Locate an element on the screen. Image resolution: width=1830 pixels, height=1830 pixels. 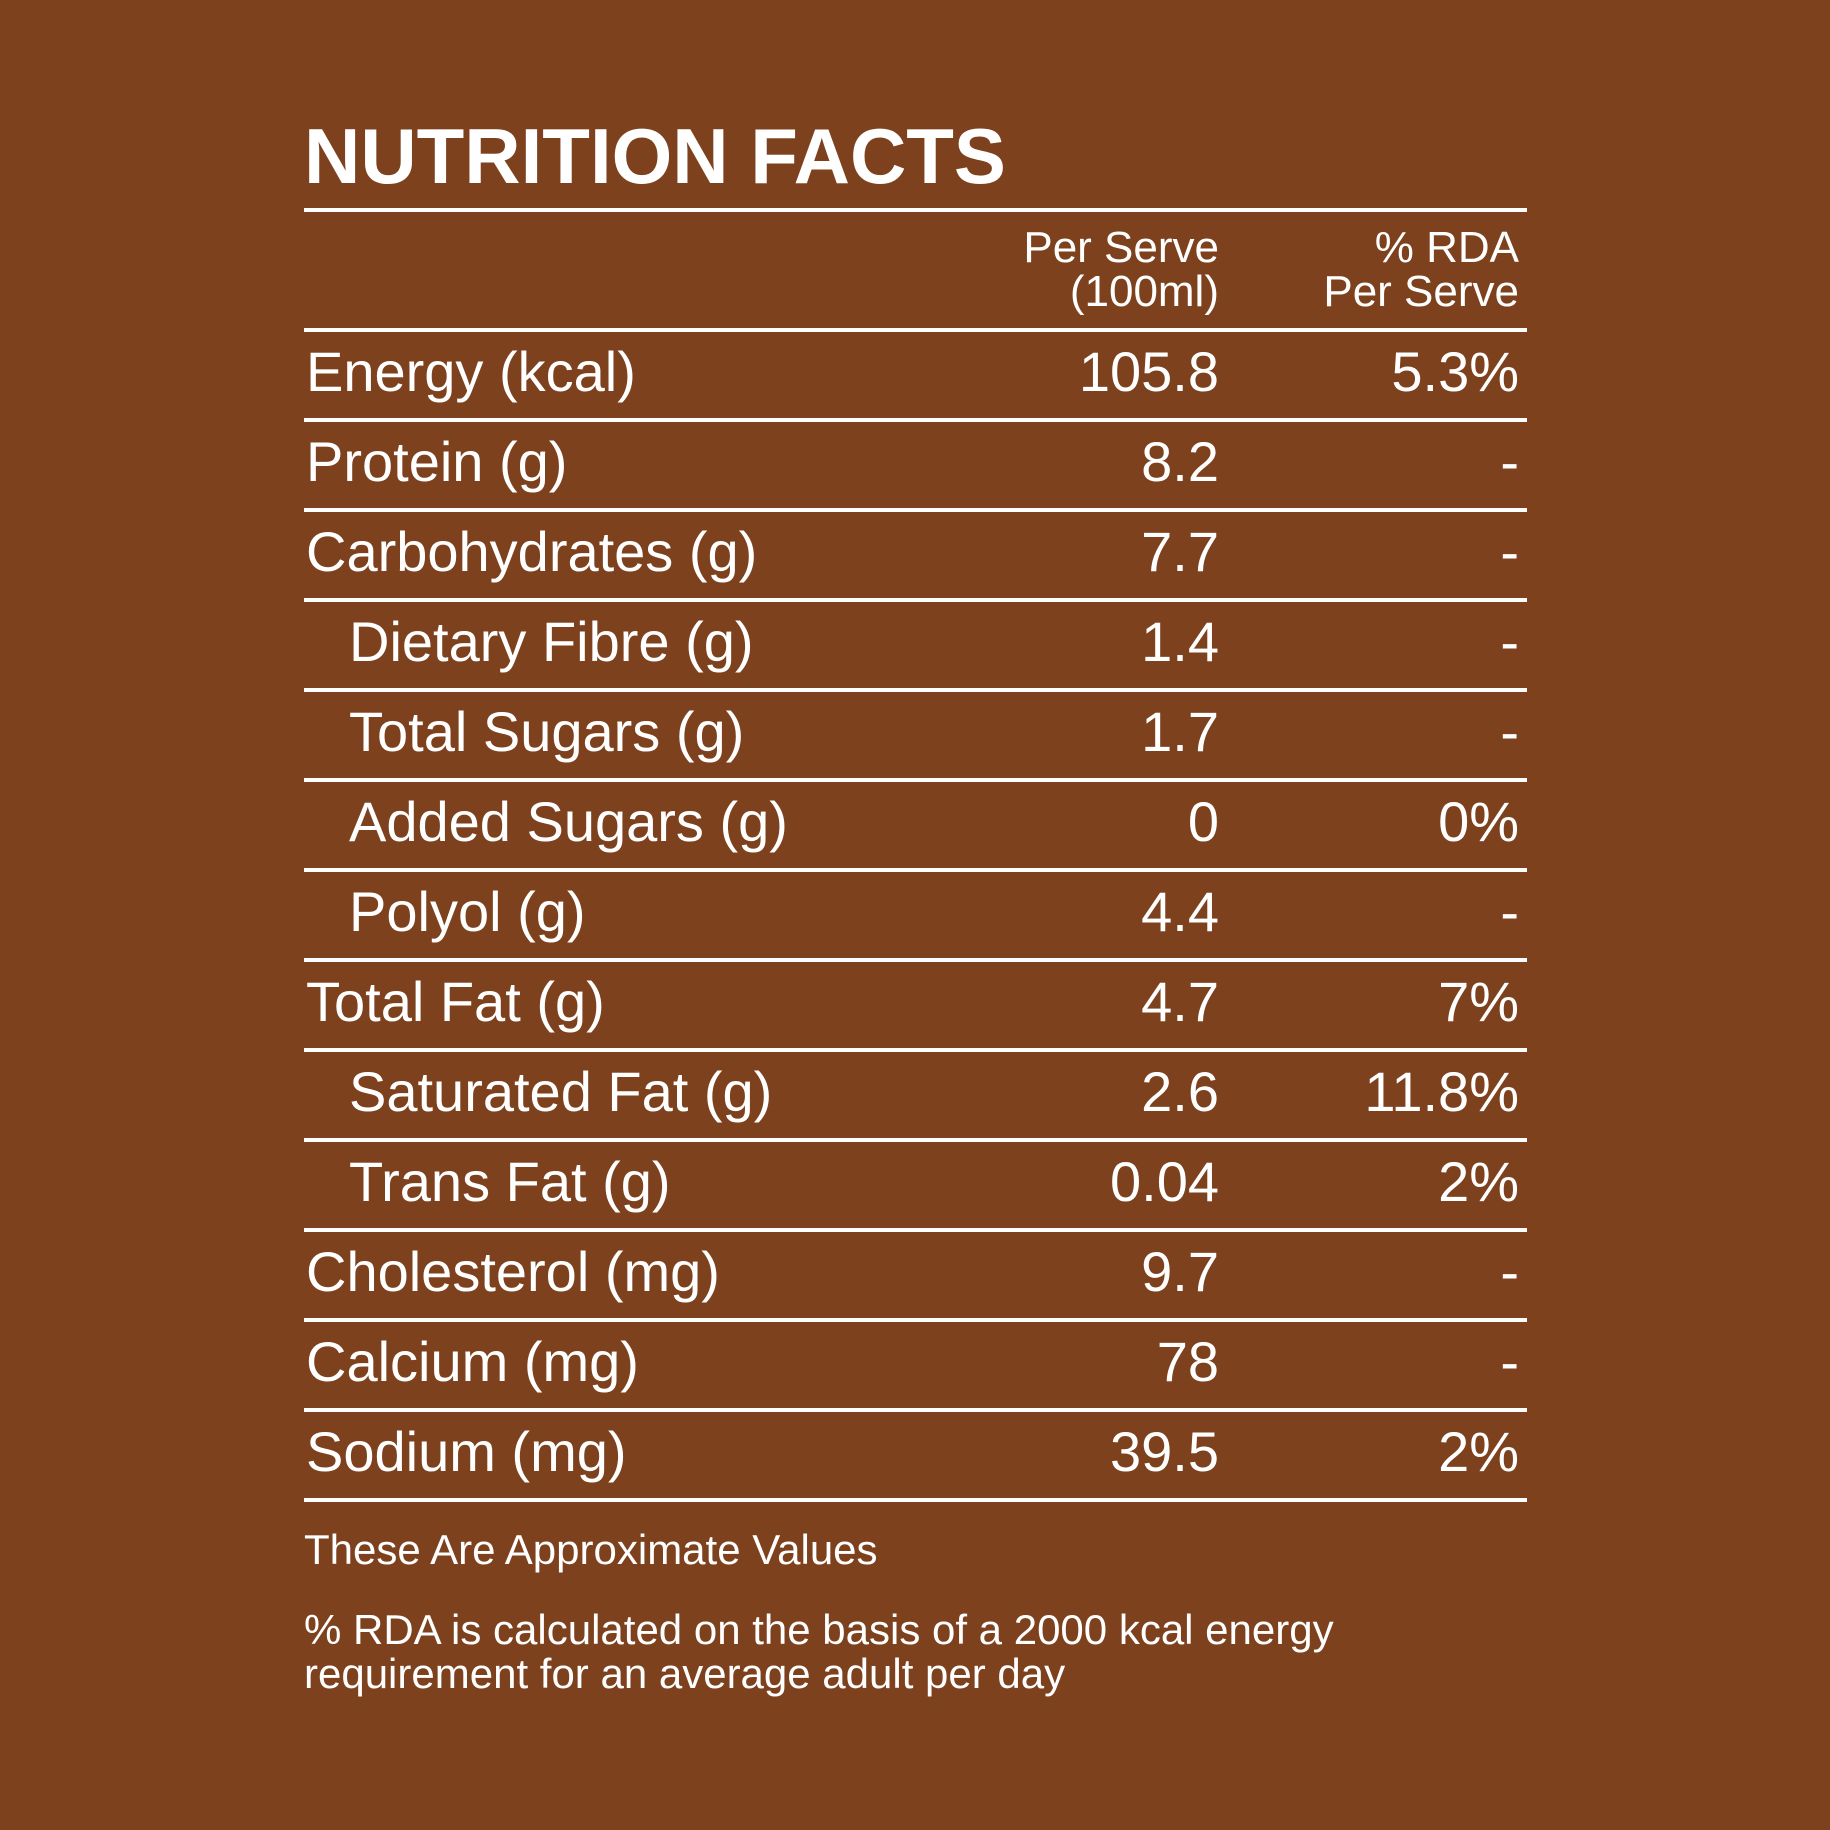
table-row: Trans Fat (g) 0.04 2% is located at coordinates (915, 1187).